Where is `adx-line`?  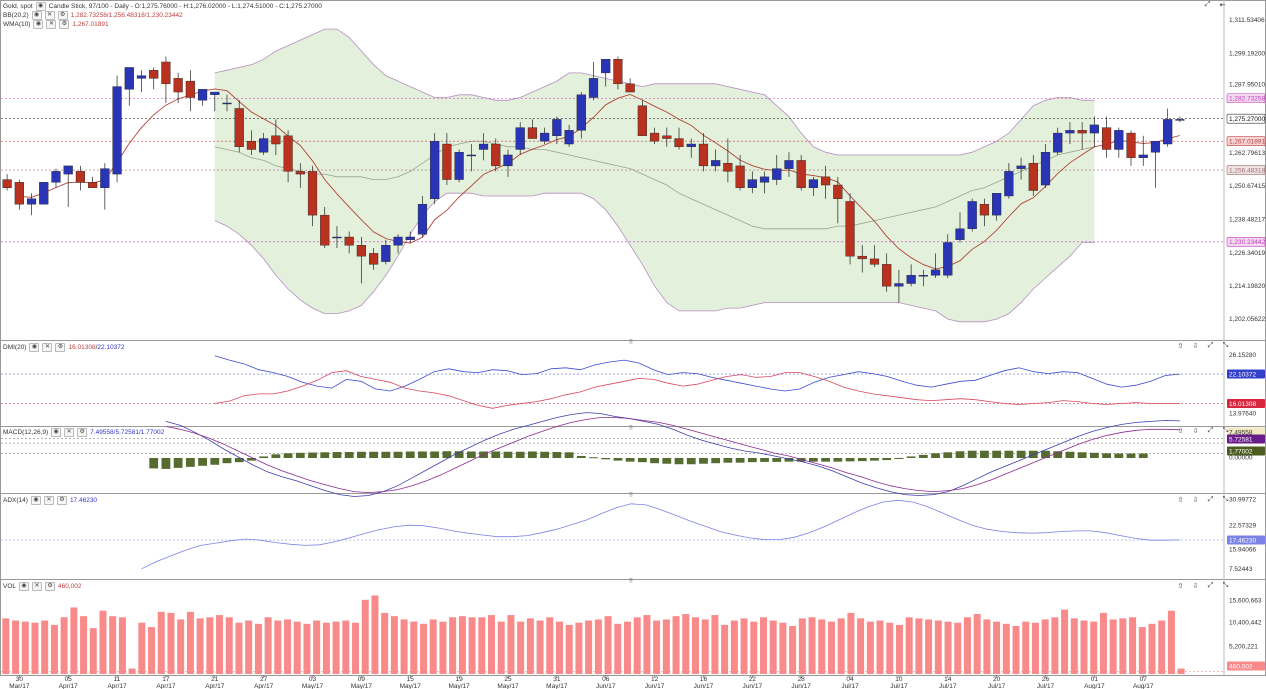 adx-line is located at coordinates (660, 534).